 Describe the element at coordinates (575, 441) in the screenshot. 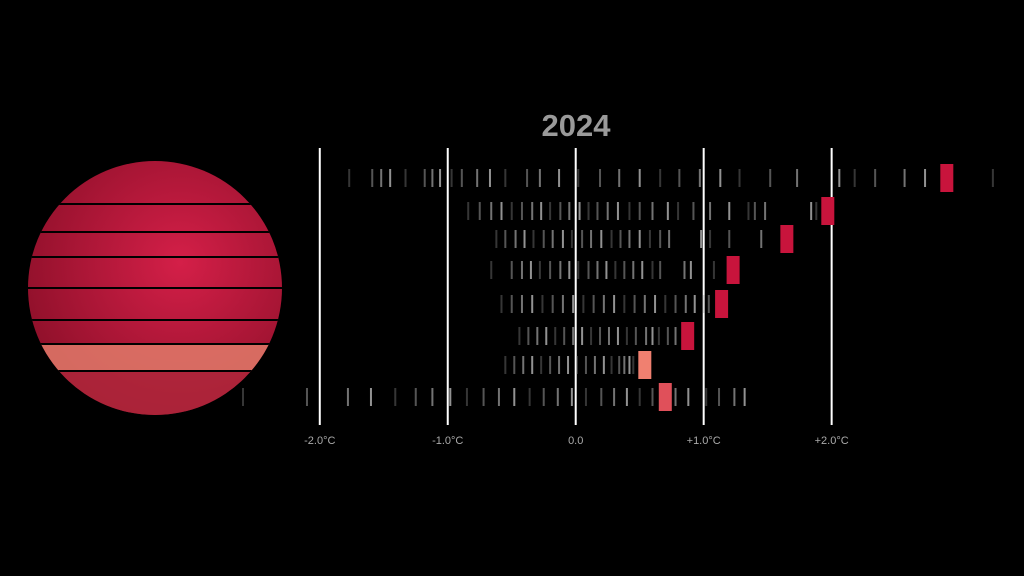

I see `x-tick-label: 0.0` at that location.